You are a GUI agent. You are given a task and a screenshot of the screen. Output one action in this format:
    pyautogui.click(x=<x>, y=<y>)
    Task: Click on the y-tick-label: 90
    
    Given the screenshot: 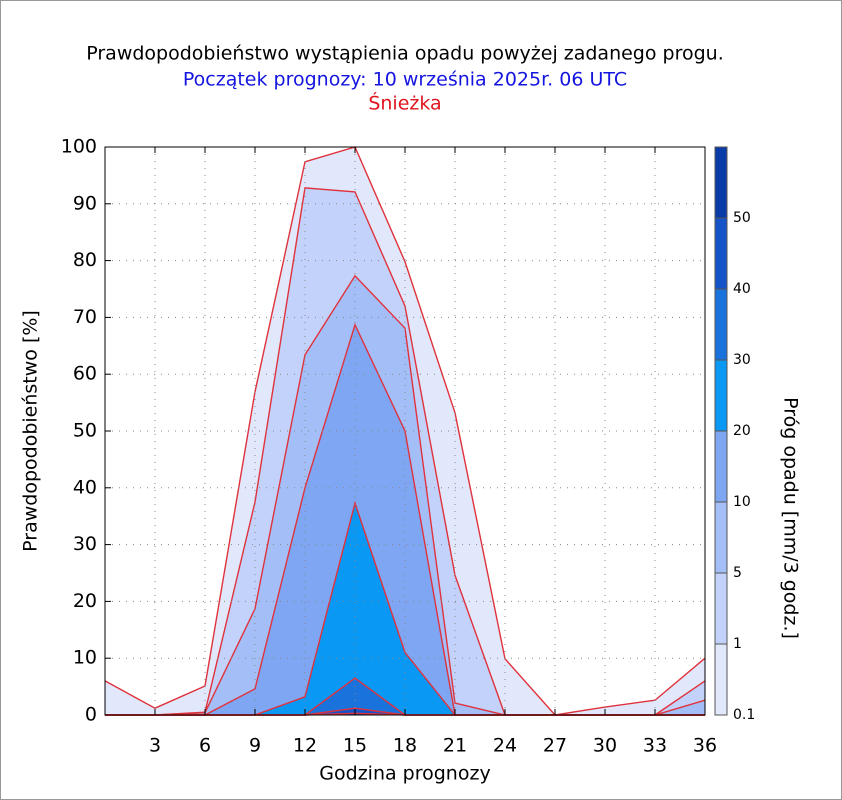 What is the action you would take?
    pyautogui.click(x=85, y=203)
    